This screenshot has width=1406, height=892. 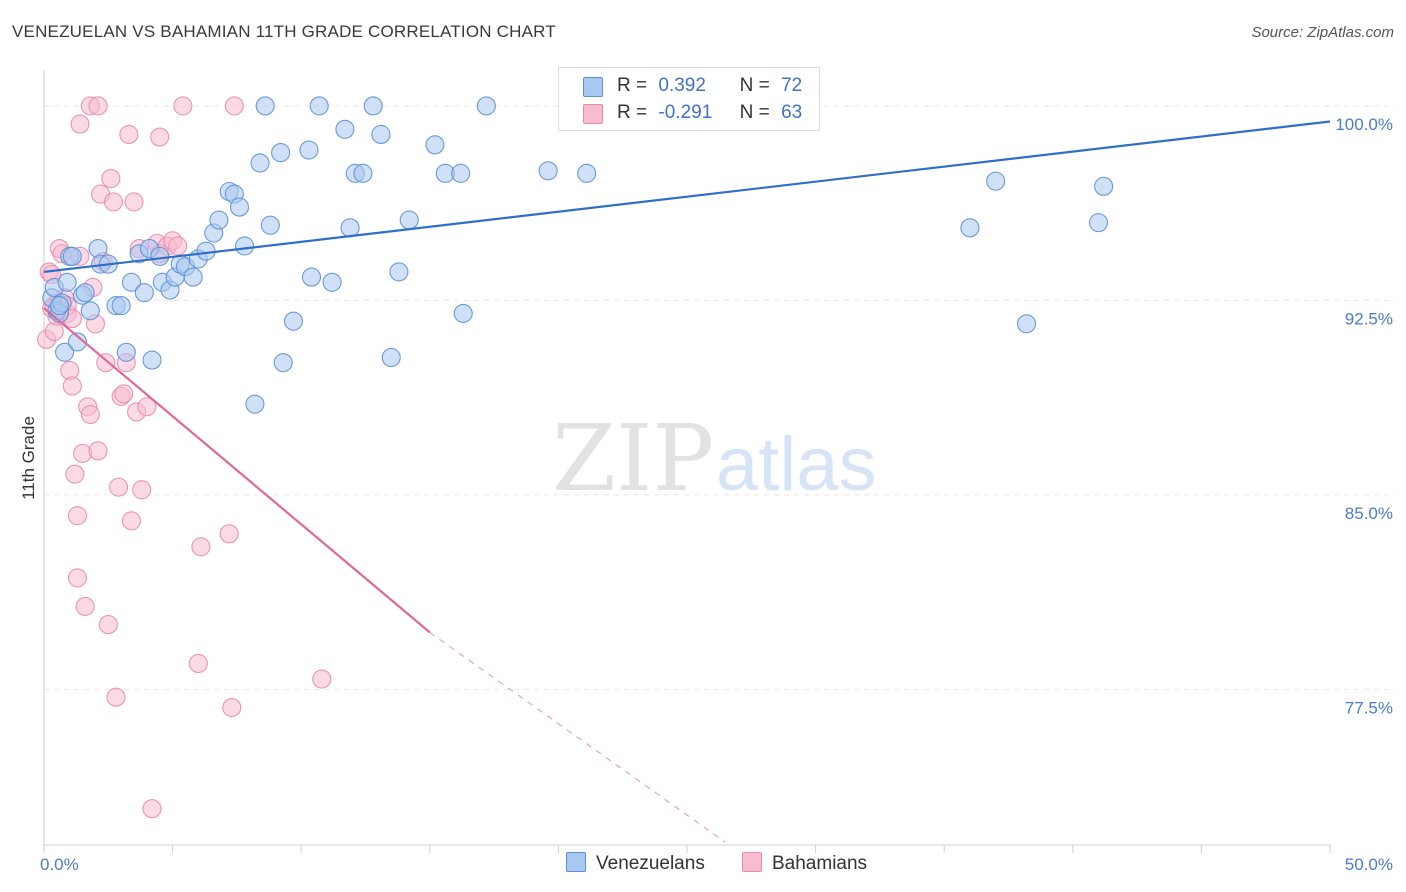 What do you see at coordinates (1369, 318) in the screenshot?
I see `y-tick-label-1: 92.5%` at bounding box center [1369, 318].